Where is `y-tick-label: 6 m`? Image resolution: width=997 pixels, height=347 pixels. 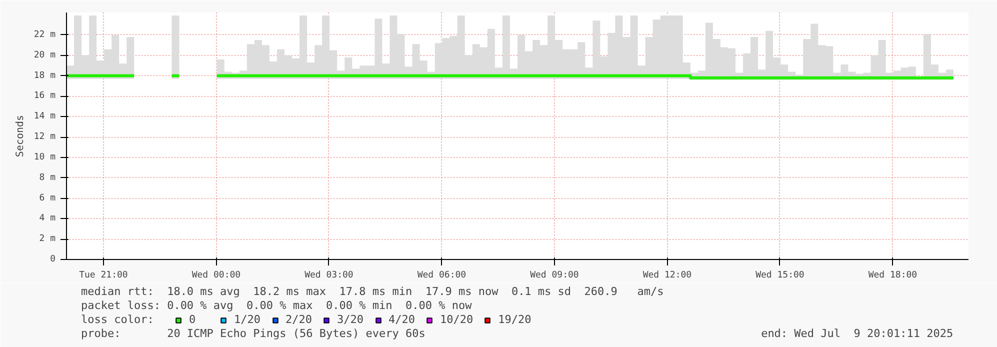 y-tick-label: 6 m is located at coordinates (47, 198).